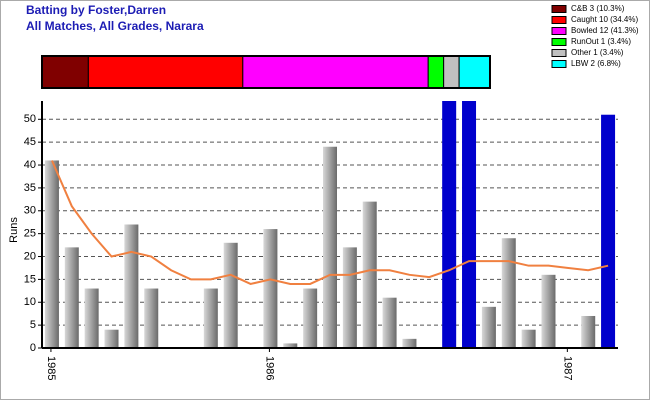  I want to click on legend-label: Other 1 (3.4%), so click(597, 52).